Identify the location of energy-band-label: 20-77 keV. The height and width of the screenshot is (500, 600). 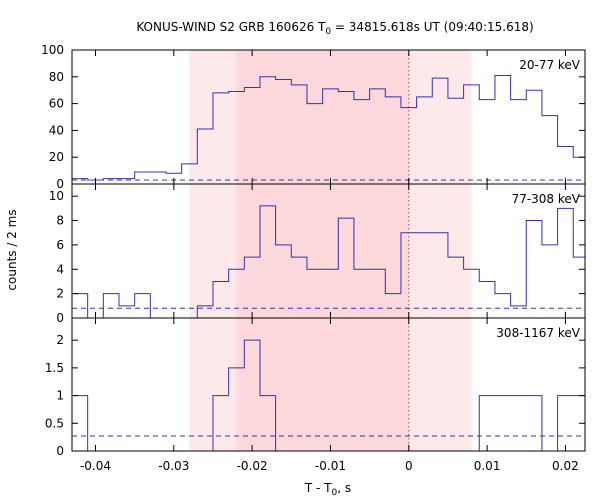
(550, 65).